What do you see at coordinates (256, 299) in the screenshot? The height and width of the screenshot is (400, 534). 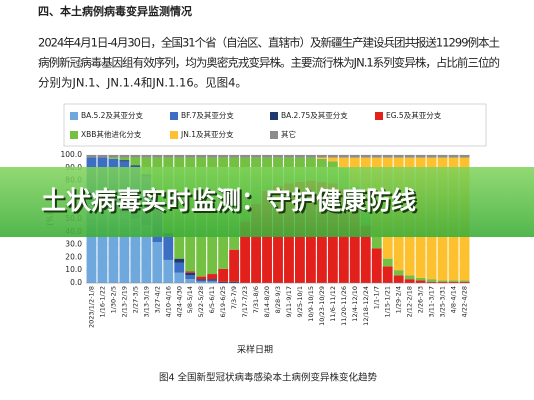 I see `x-tick-label: 7/31-8/6` at bounding box center [256, 299].